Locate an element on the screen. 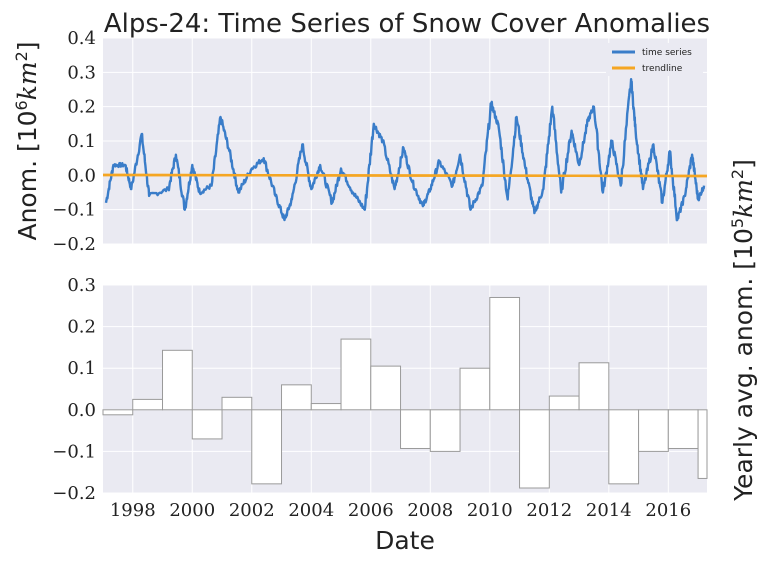 The height and width of the screenshot is (565, 767). legend-box is located at coordinates (654, 59).